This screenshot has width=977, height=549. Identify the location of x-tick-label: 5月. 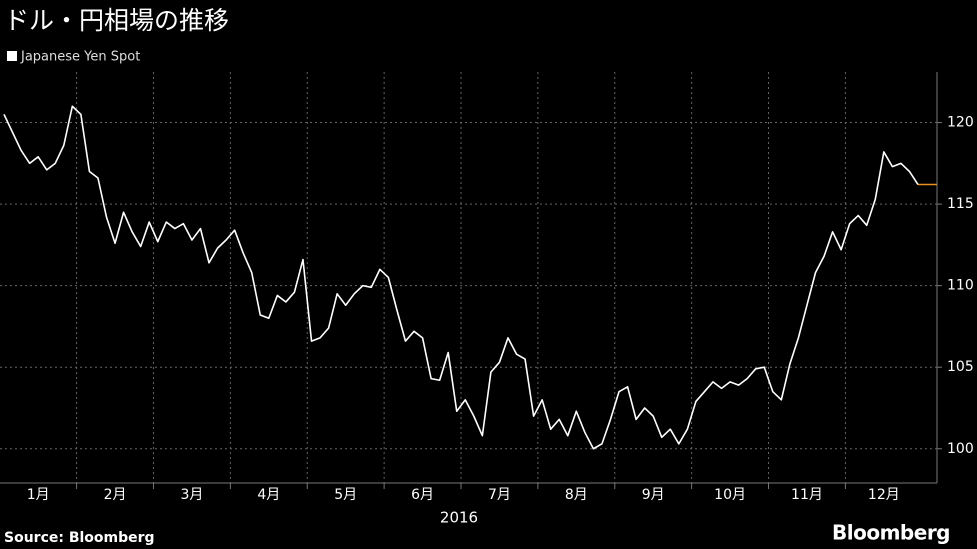
(345, 495).